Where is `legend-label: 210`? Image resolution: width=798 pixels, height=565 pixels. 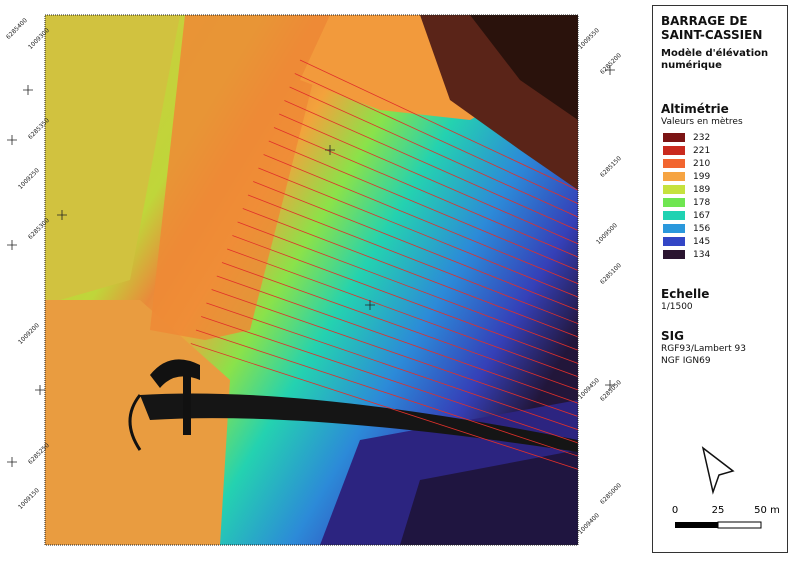
legend-label: 210 is located at coordinates (702, 163).